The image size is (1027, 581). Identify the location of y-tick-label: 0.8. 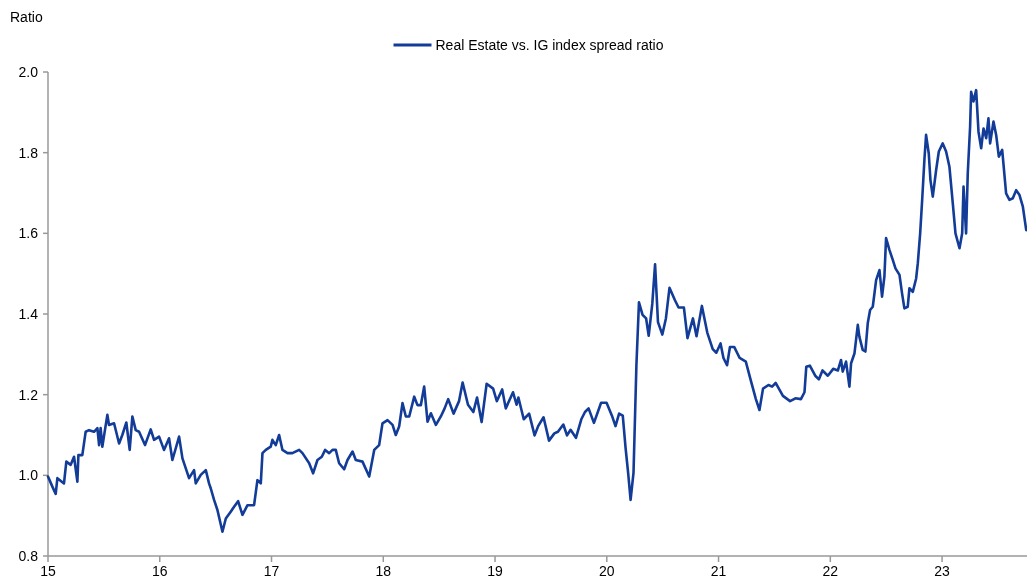
(28, 555).